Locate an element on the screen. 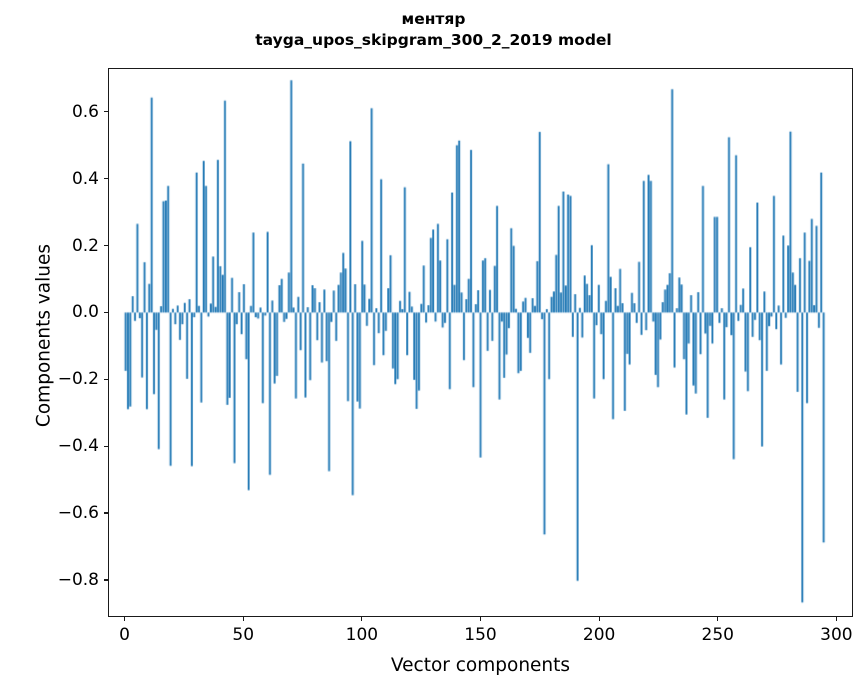 Image resolution: width=867 pixels, height=696 pixels. chart-title-line-1: ментяр is located at coordinates (433, 19).